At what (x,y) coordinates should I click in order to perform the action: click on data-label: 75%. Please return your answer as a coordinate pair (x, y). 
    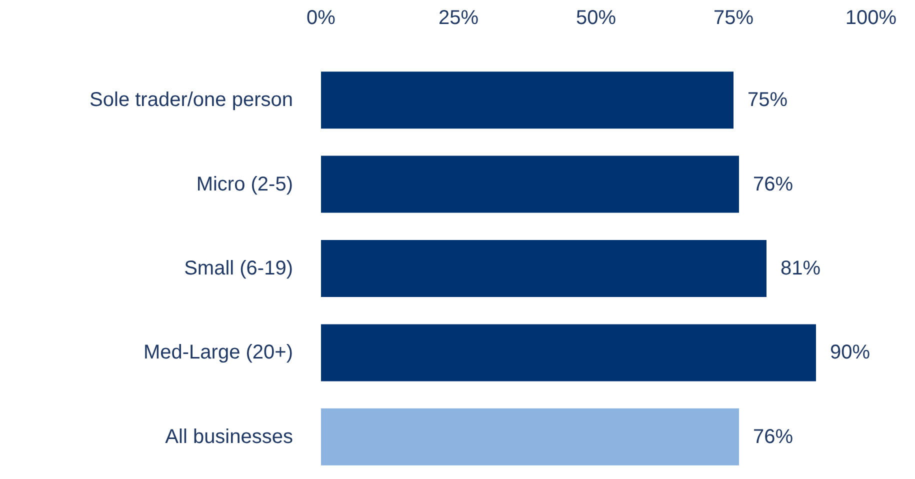
    Looking at the image, I should click on (768, 100).